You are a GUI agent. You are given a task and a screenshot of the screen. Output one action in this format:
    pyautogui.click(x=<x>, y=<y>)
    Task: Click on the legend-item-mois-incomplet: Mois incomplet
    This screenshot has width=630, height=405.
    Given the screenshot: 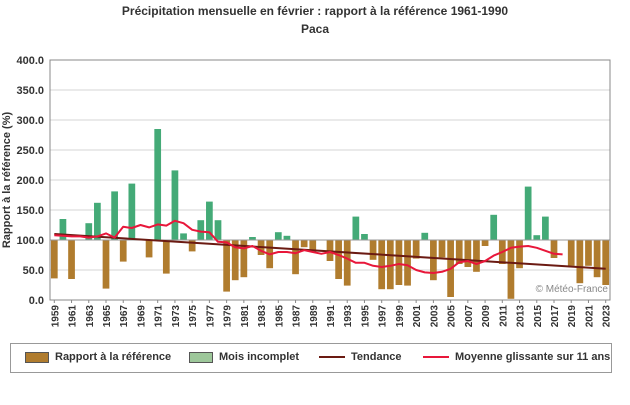 What is the action you would take?
    pyautogui.click(x=244, y=358)
    